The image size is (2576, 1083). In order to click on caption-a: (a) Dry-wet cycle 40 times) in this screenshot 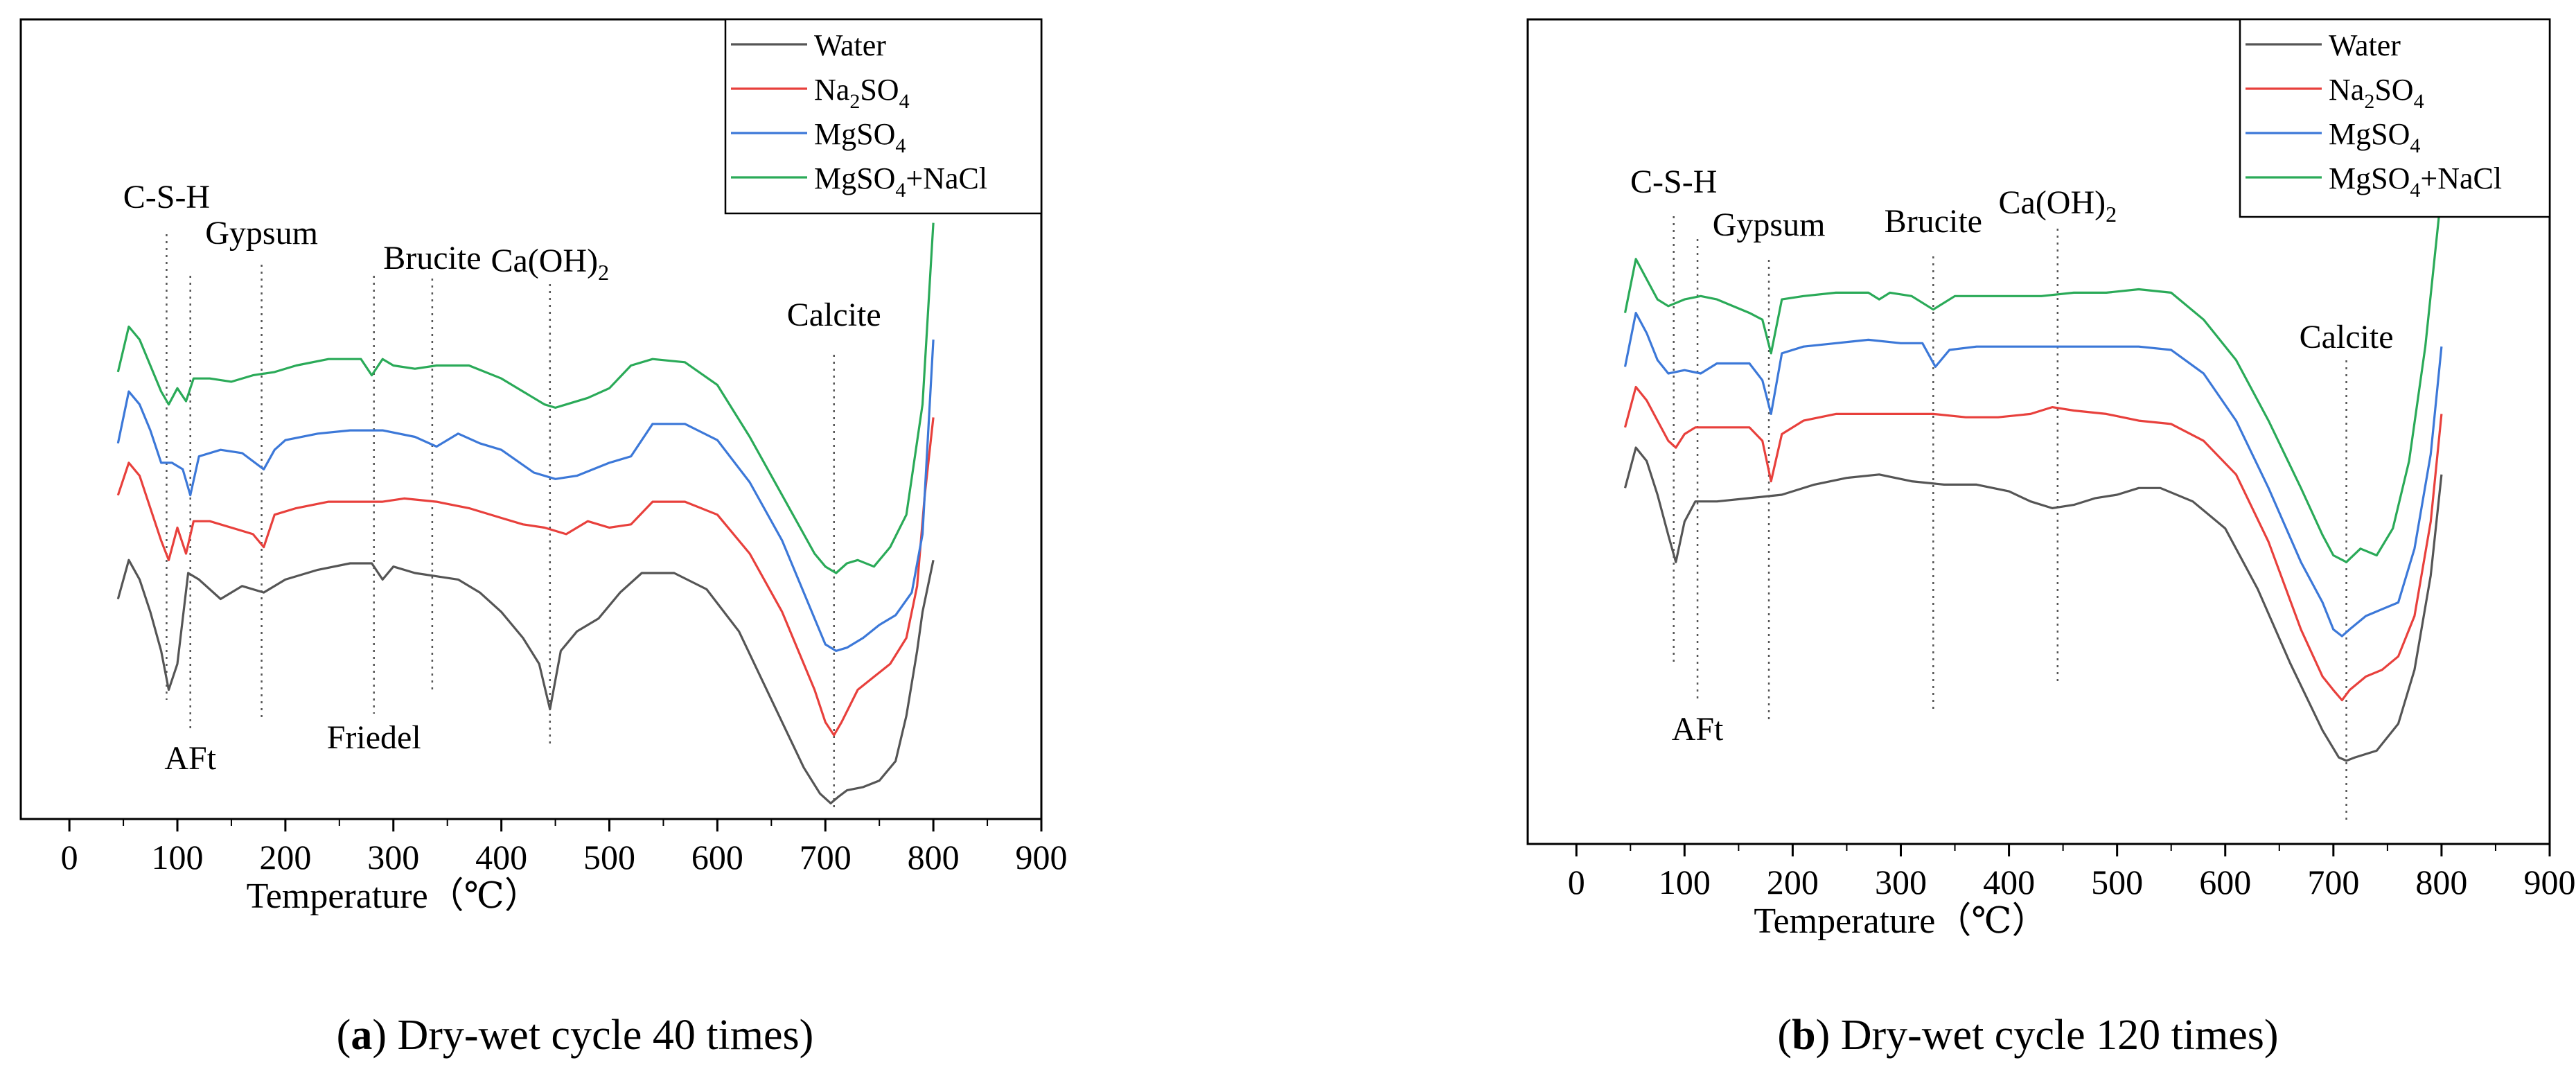, I will do `click(575, 1035)`.